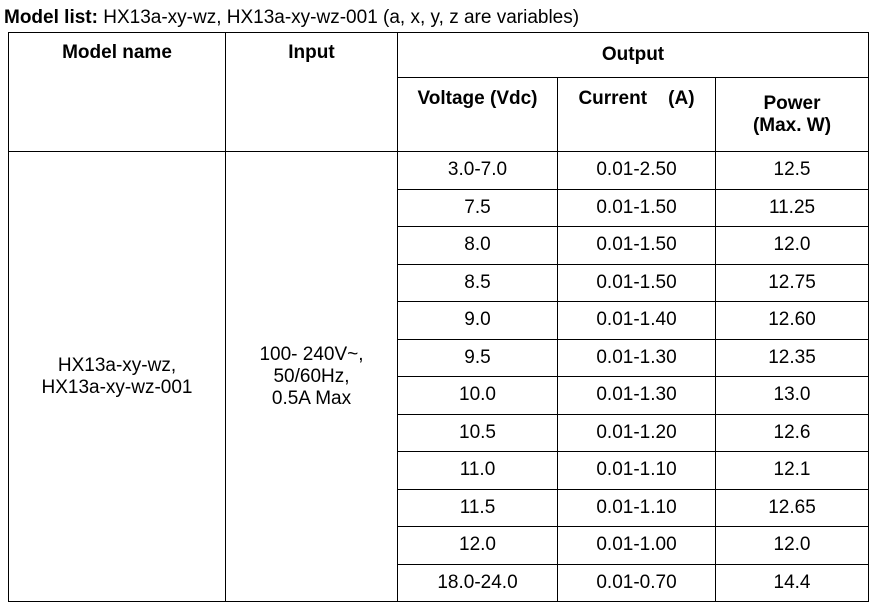  I want to click on current-cell: 0.01-1.40, so click(636, 320).